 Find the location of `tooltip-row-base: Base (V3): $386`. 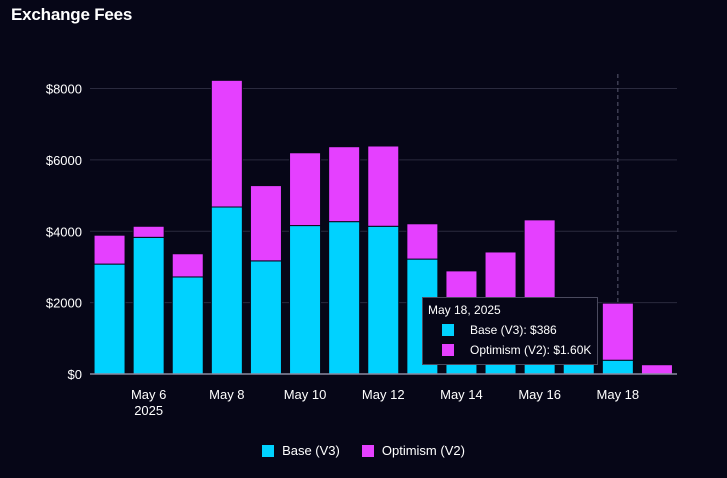

tooltip-row-base: Base (V3): $386 is located at coordinates (517, 330).